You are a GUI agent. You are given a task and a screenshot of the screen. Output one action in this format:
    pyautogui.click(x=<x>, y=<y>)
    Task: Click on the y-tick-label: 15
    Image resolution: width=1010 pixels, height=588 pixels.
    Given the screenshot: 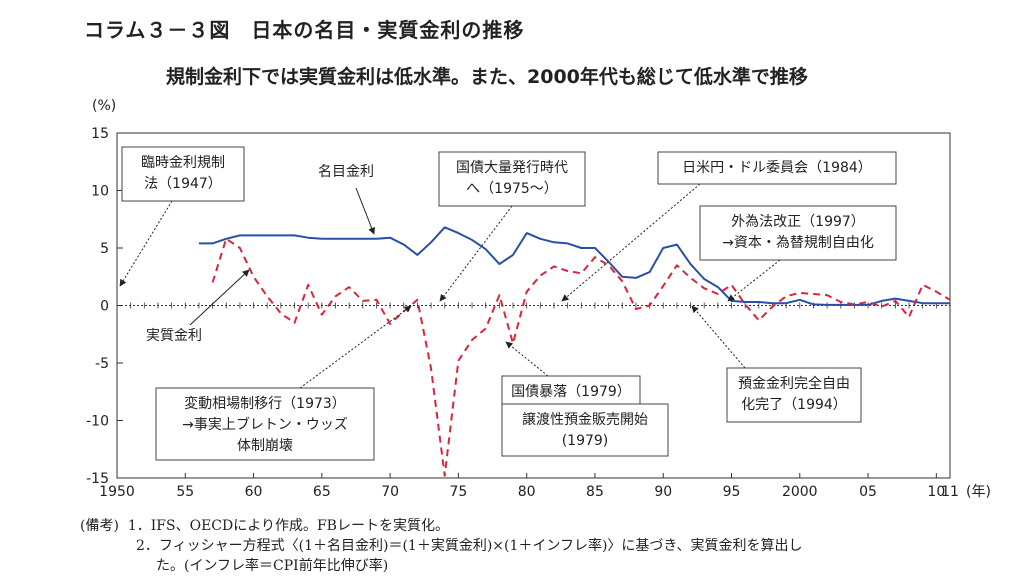 What is the action you would take?
    pyautogui.click(x=100, y=134)
    